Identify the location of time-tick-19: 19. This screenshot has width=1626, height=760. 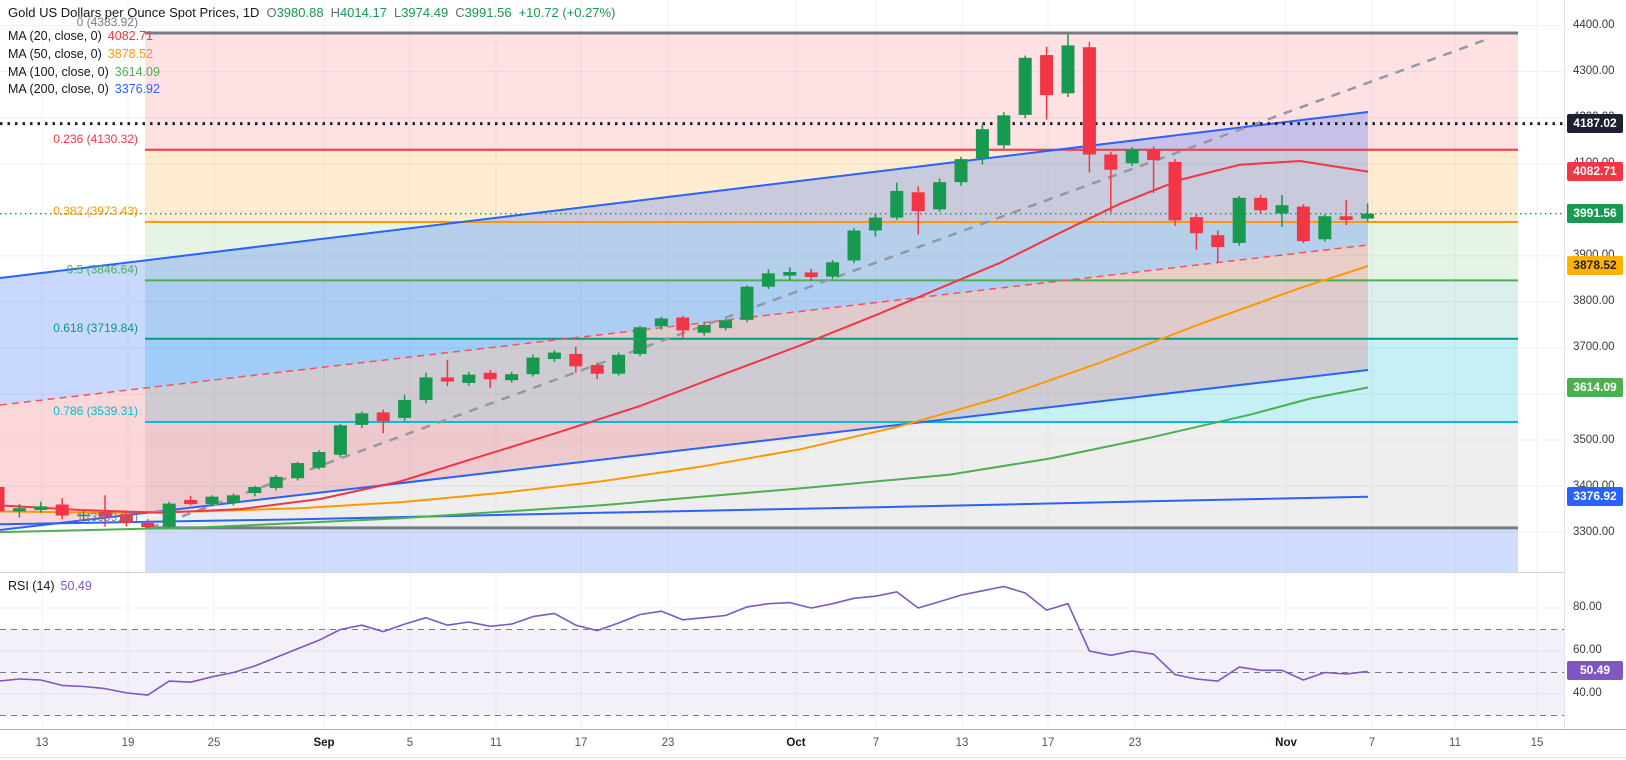
(128, 743).